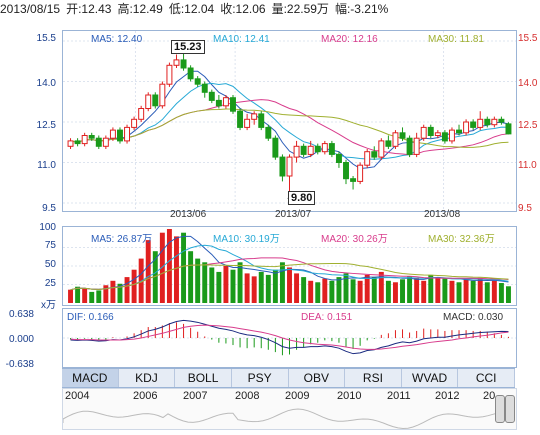  Describe the element at coordinates (191, 9) in the screenshot. I see `quote-low: 低:12.04` at that location.